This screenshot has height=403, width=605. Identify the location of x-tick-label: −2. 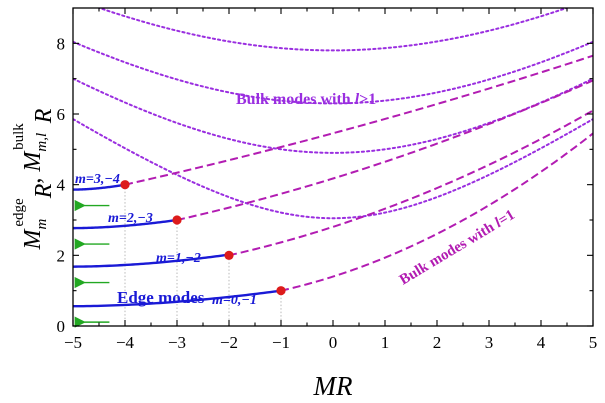
(229, 342).